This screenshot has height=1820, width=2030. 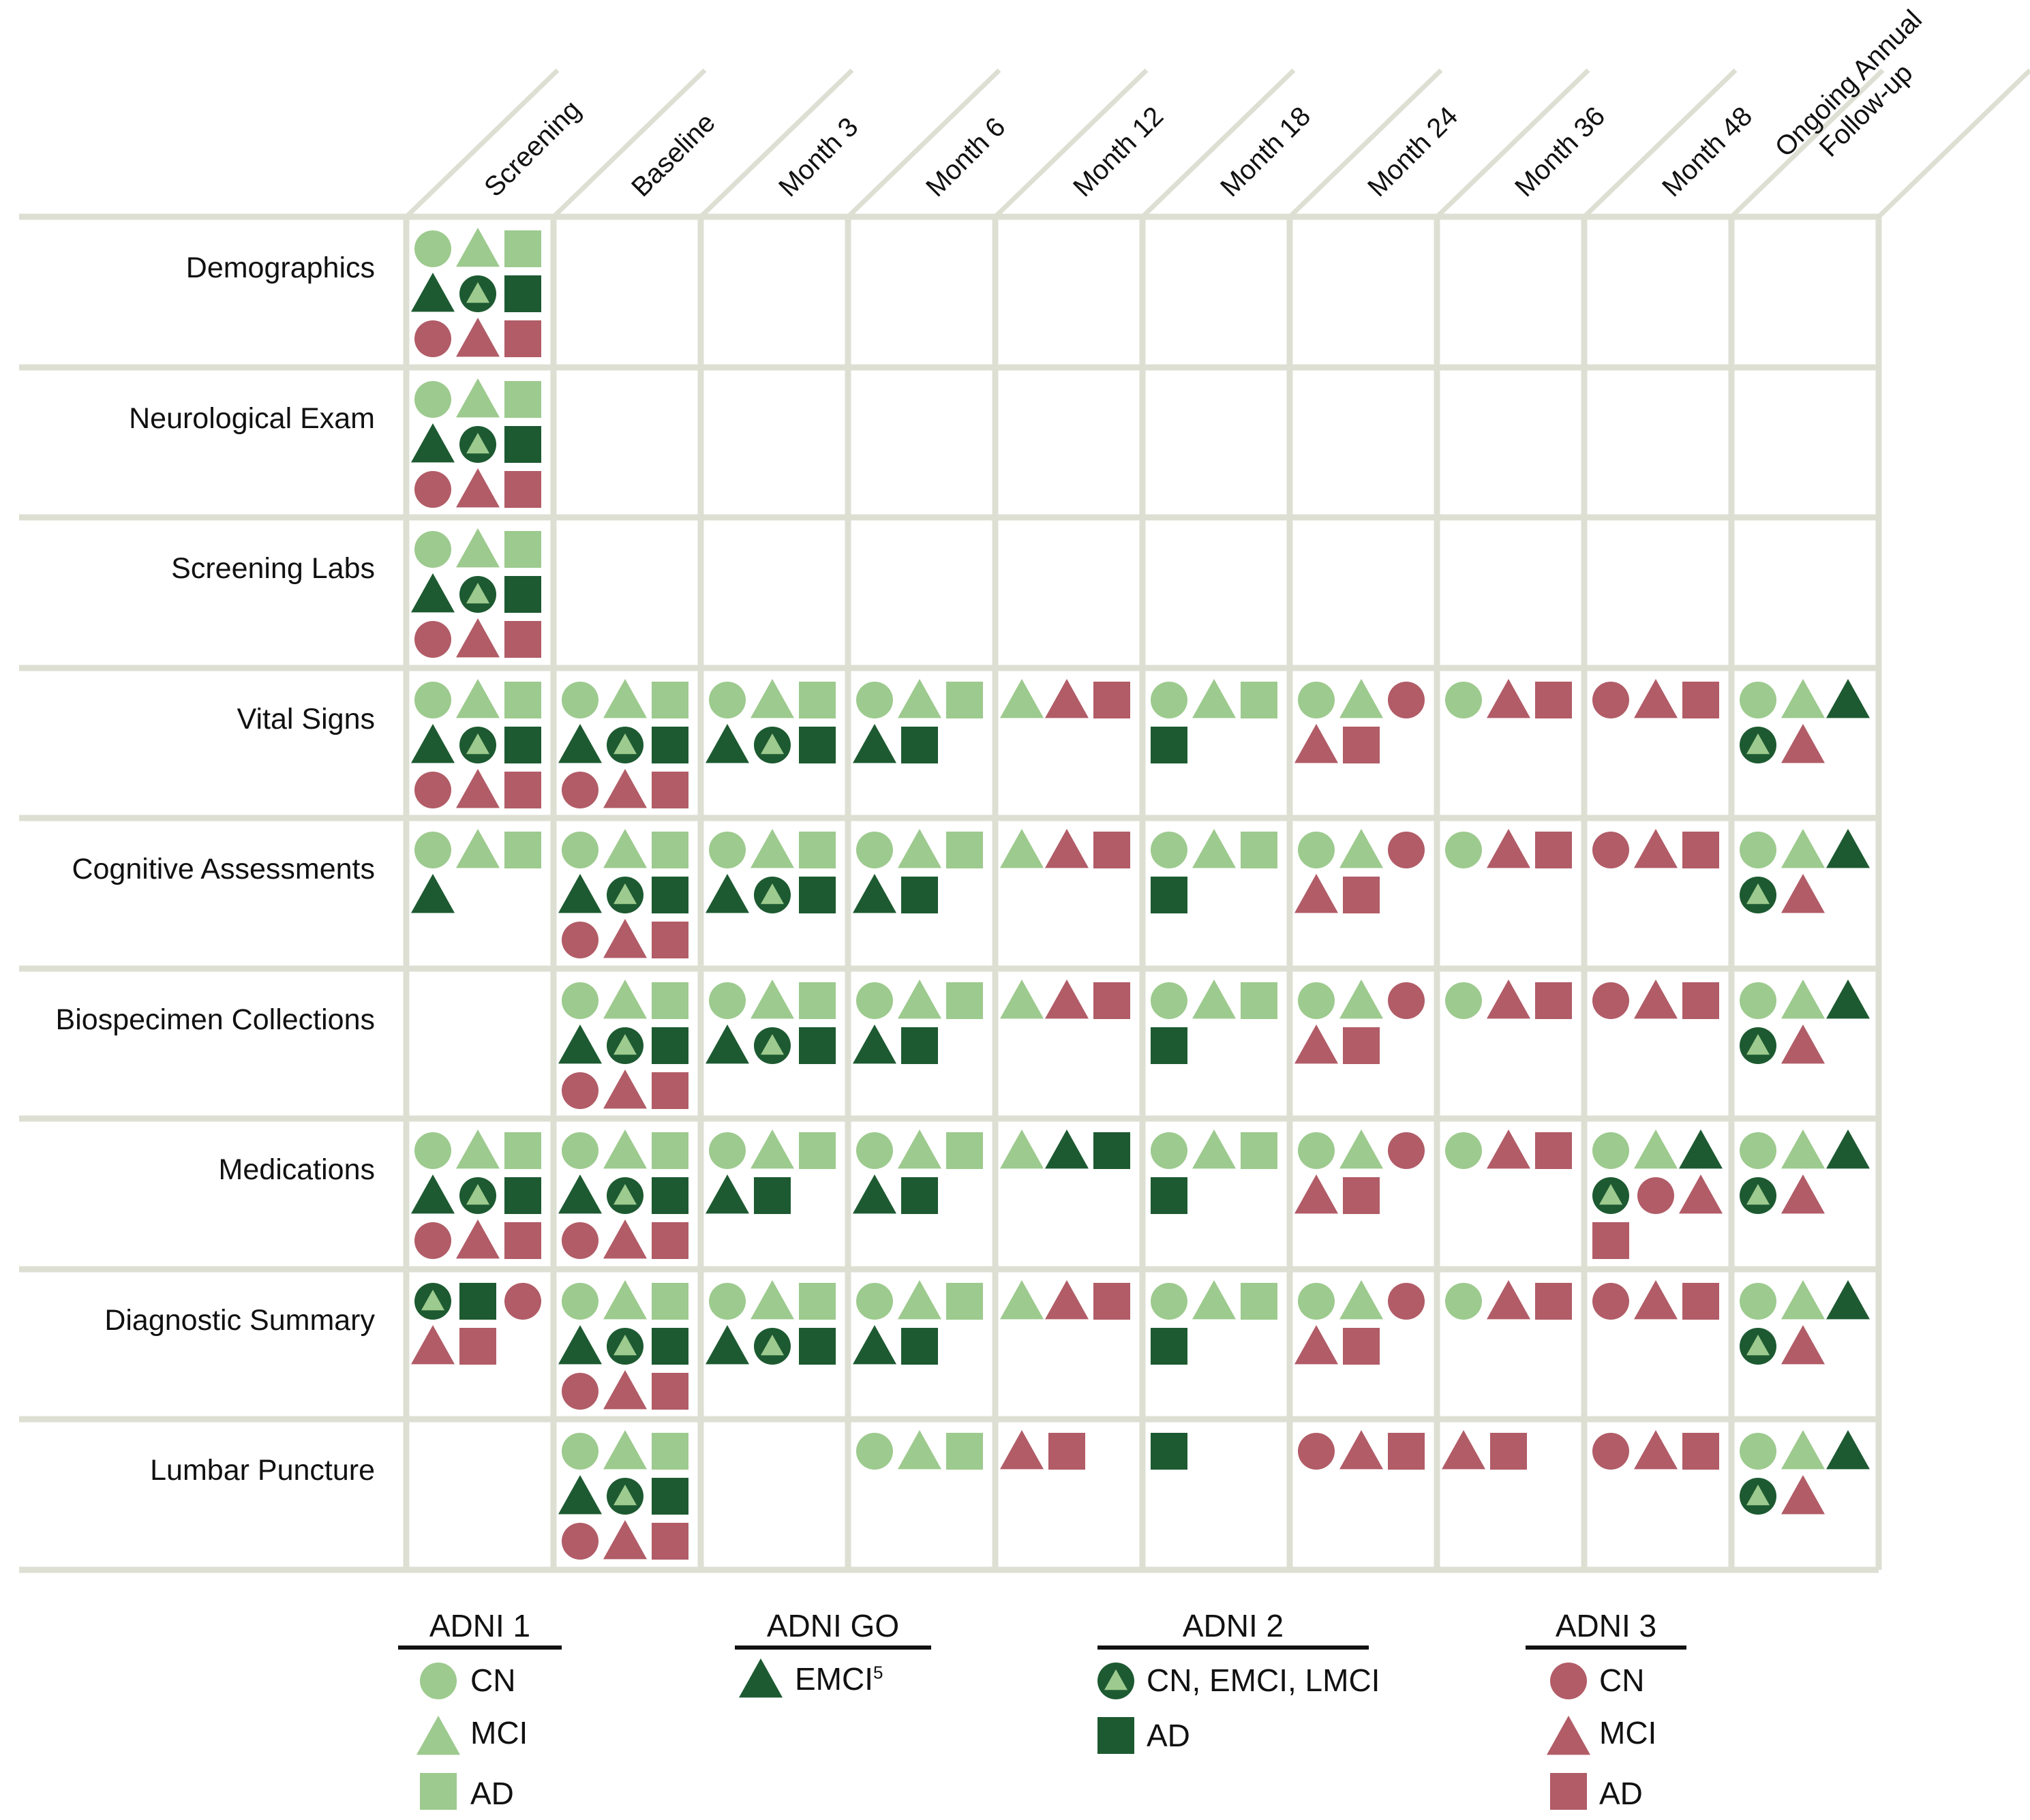 I want to click on row-label: Neurological Exam, so click(x=252, y=418).